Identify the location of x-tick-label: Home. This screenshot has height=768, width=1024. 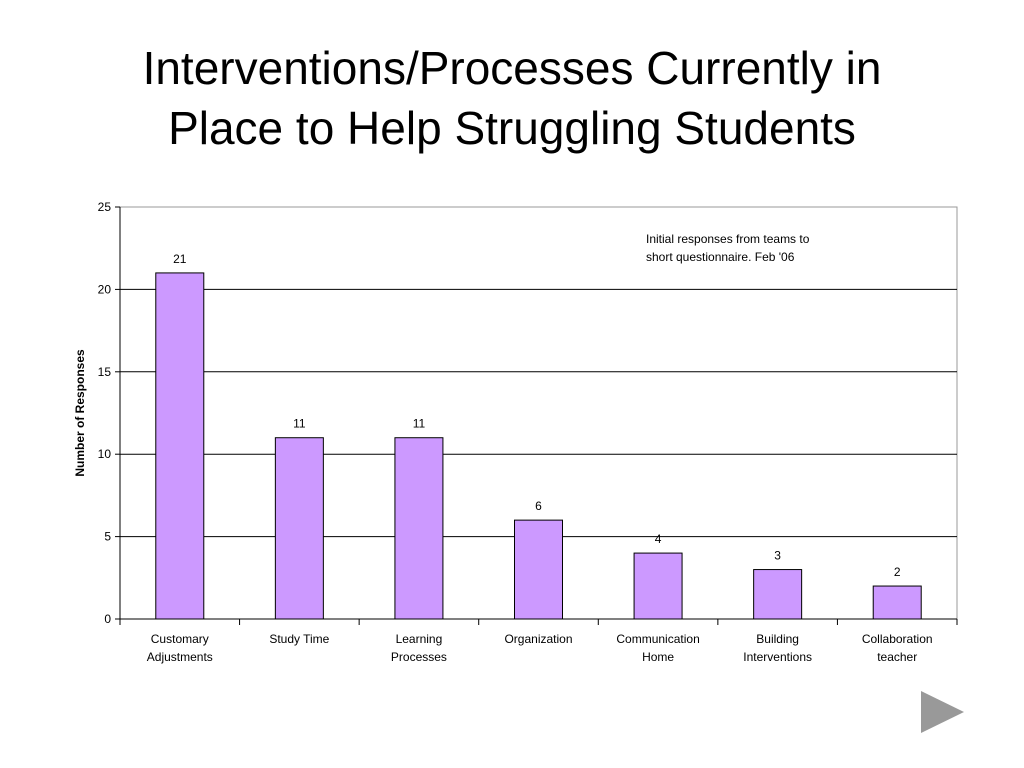
(658, 657).